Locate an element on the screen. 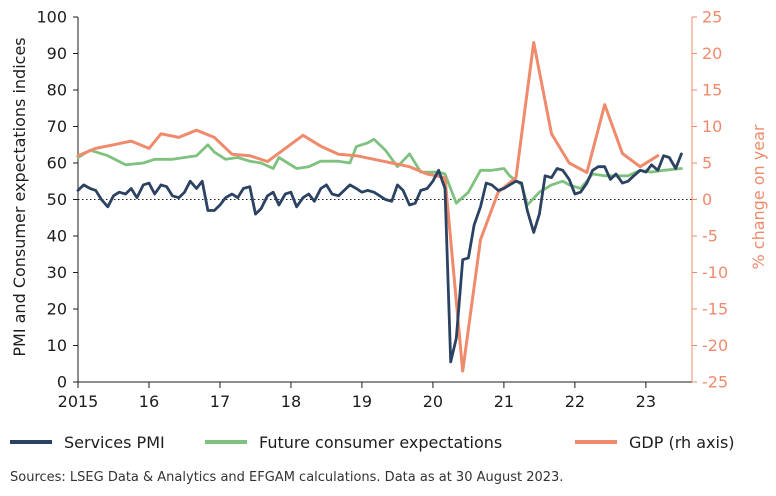  right-tick-label: 20 is located at coordinates (712, 53).